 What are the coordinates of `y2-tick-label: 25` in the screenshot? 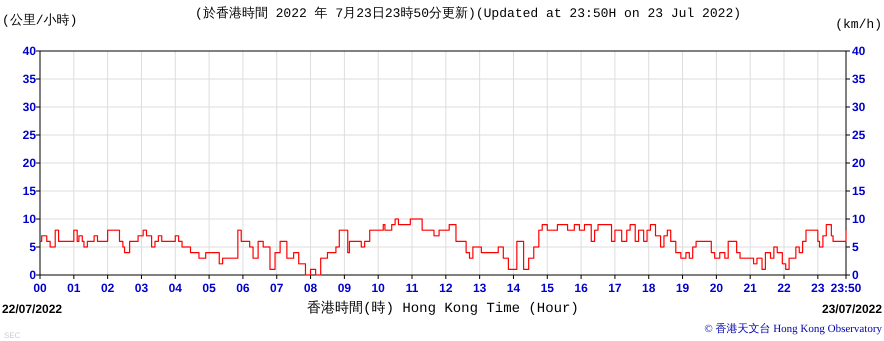 It's located at (859, 135).